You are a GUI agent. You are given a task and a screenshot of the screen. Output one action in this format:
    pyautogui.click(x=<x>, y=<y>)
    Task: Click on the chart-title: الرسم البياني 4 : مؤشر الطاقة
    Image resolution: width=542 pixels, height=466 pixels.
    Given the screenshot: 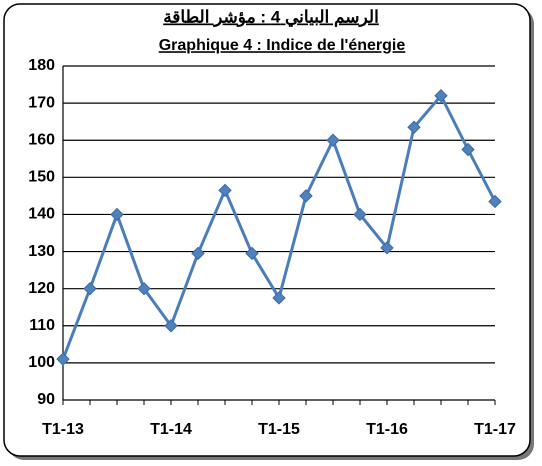 What is the action you would take?
    pyautogui.click(x=271, y=17)
    